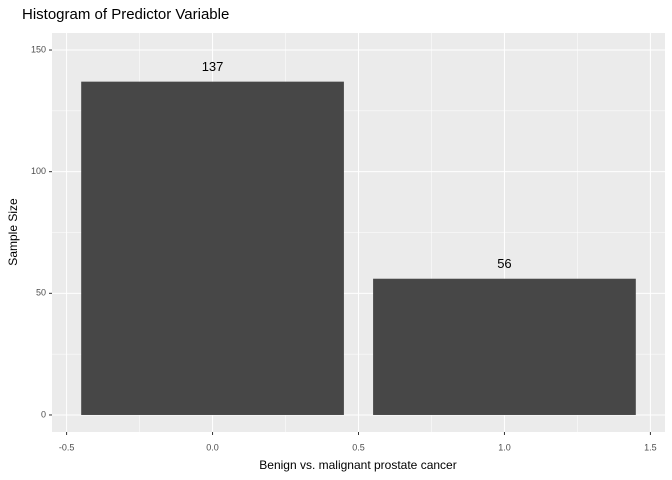 This screenshot has height=480, width=672. Describe the element at coordinates (213, 66) in the screenshot. I see `data-label: 137` at that location.